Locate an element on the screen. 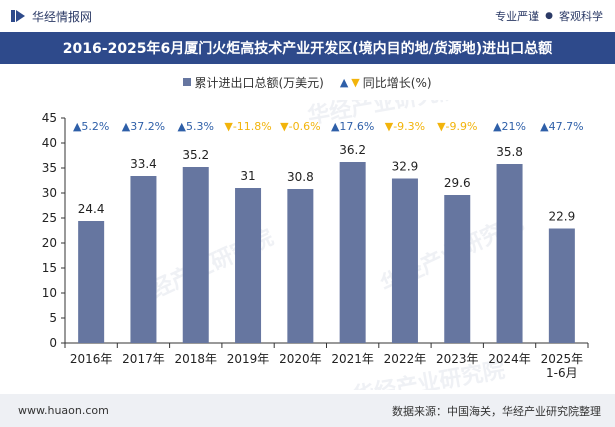 The width and height of the screenshot is (615, 427). bar-value-label: 31 is located at coordinates (247, 176).